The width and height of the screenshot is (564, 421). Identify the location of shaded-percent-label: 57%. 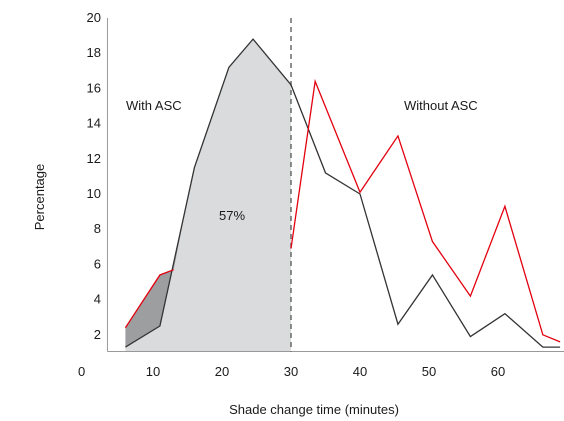
(232, 215).